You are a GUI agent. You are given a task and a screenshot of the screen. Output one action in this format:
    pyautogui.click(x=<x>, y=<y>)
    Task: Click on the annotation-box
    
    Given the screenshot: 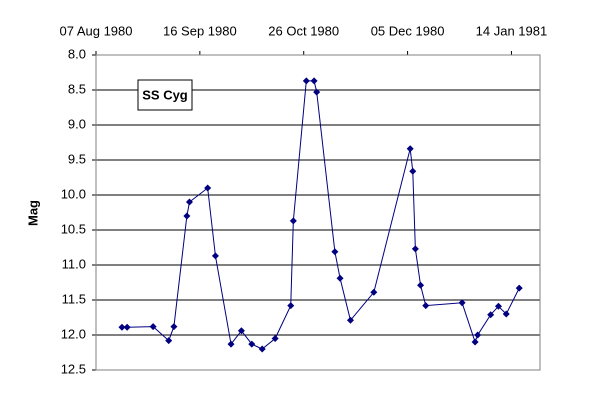 What is the action you would take?
    pyautogui.click(x=165, y=95)
    